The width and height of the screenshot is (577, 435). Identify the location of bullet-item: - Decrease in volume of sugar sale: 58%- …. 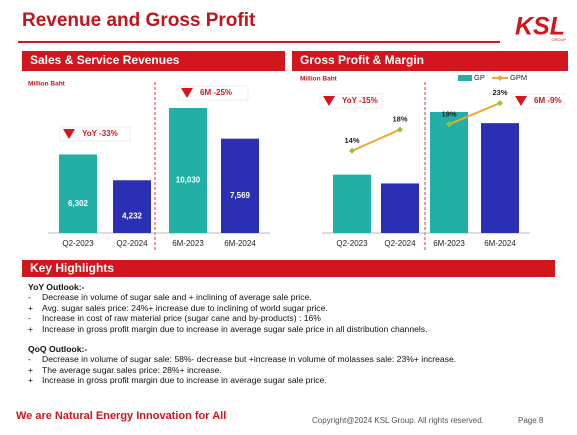
(288, 359).